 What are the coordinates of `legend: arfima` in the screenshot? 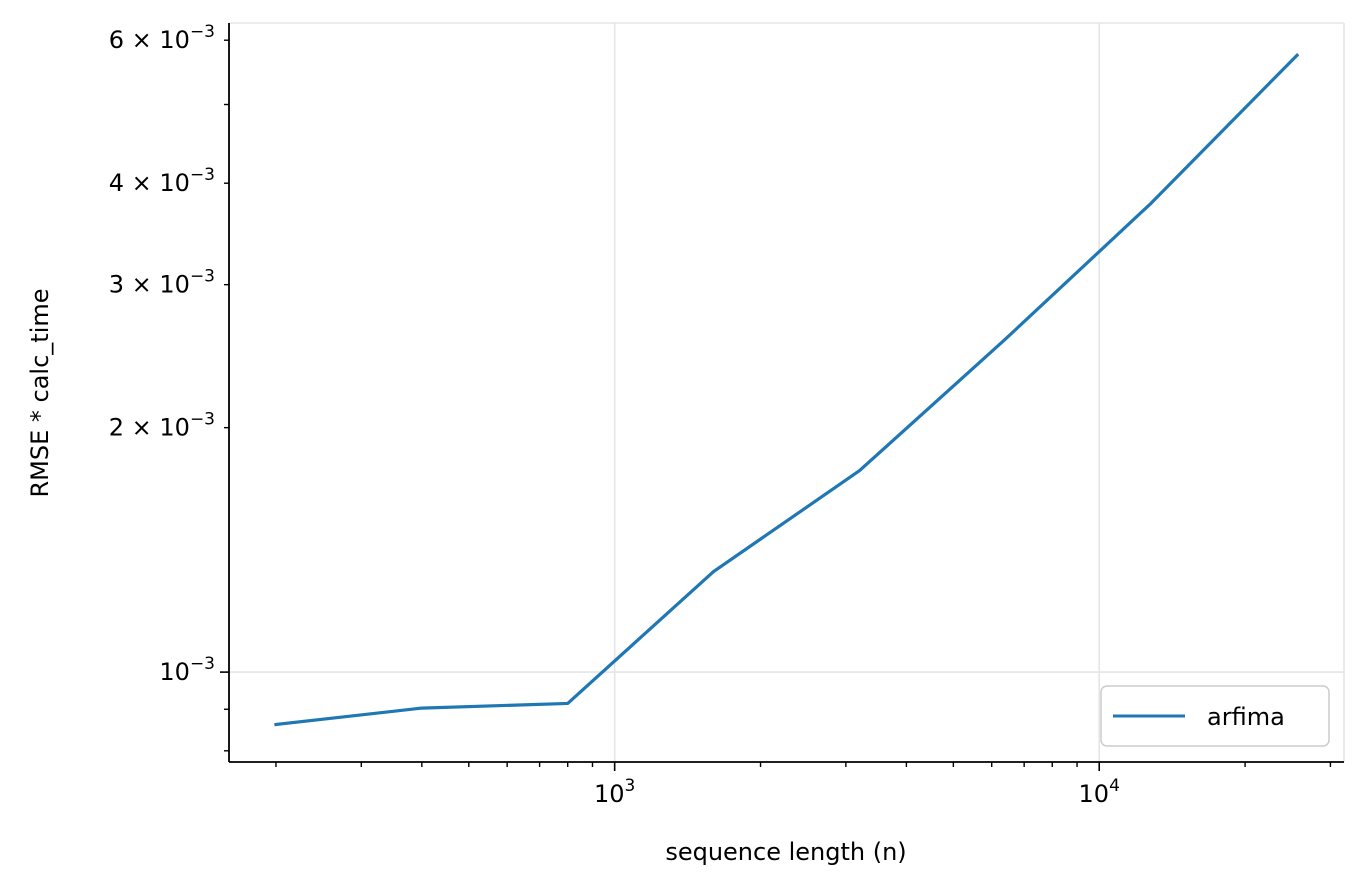 It's located at (1215, 716).